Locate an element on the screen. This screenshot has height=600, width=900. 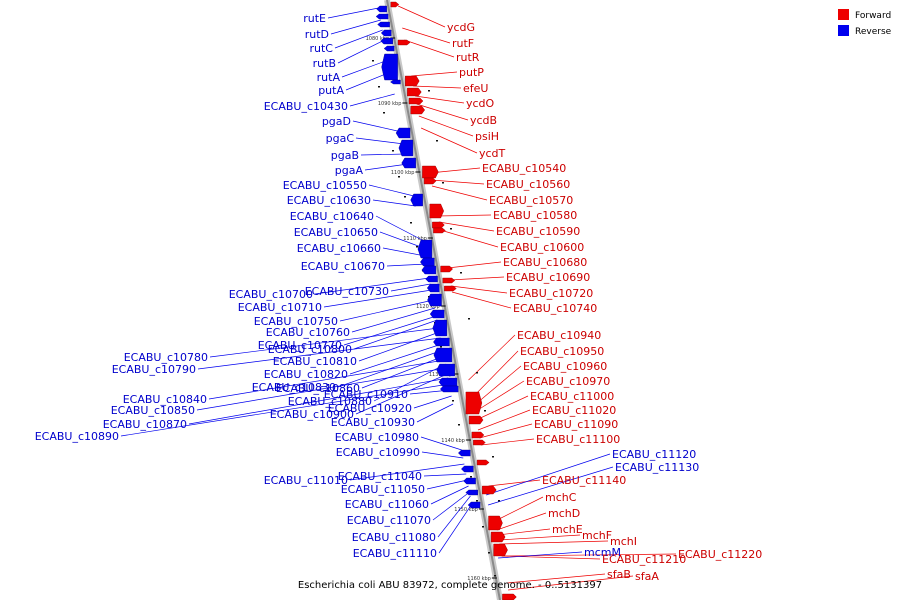
reverse-gene-label: ECABU_c10810 is located at coordinates (315, 361).